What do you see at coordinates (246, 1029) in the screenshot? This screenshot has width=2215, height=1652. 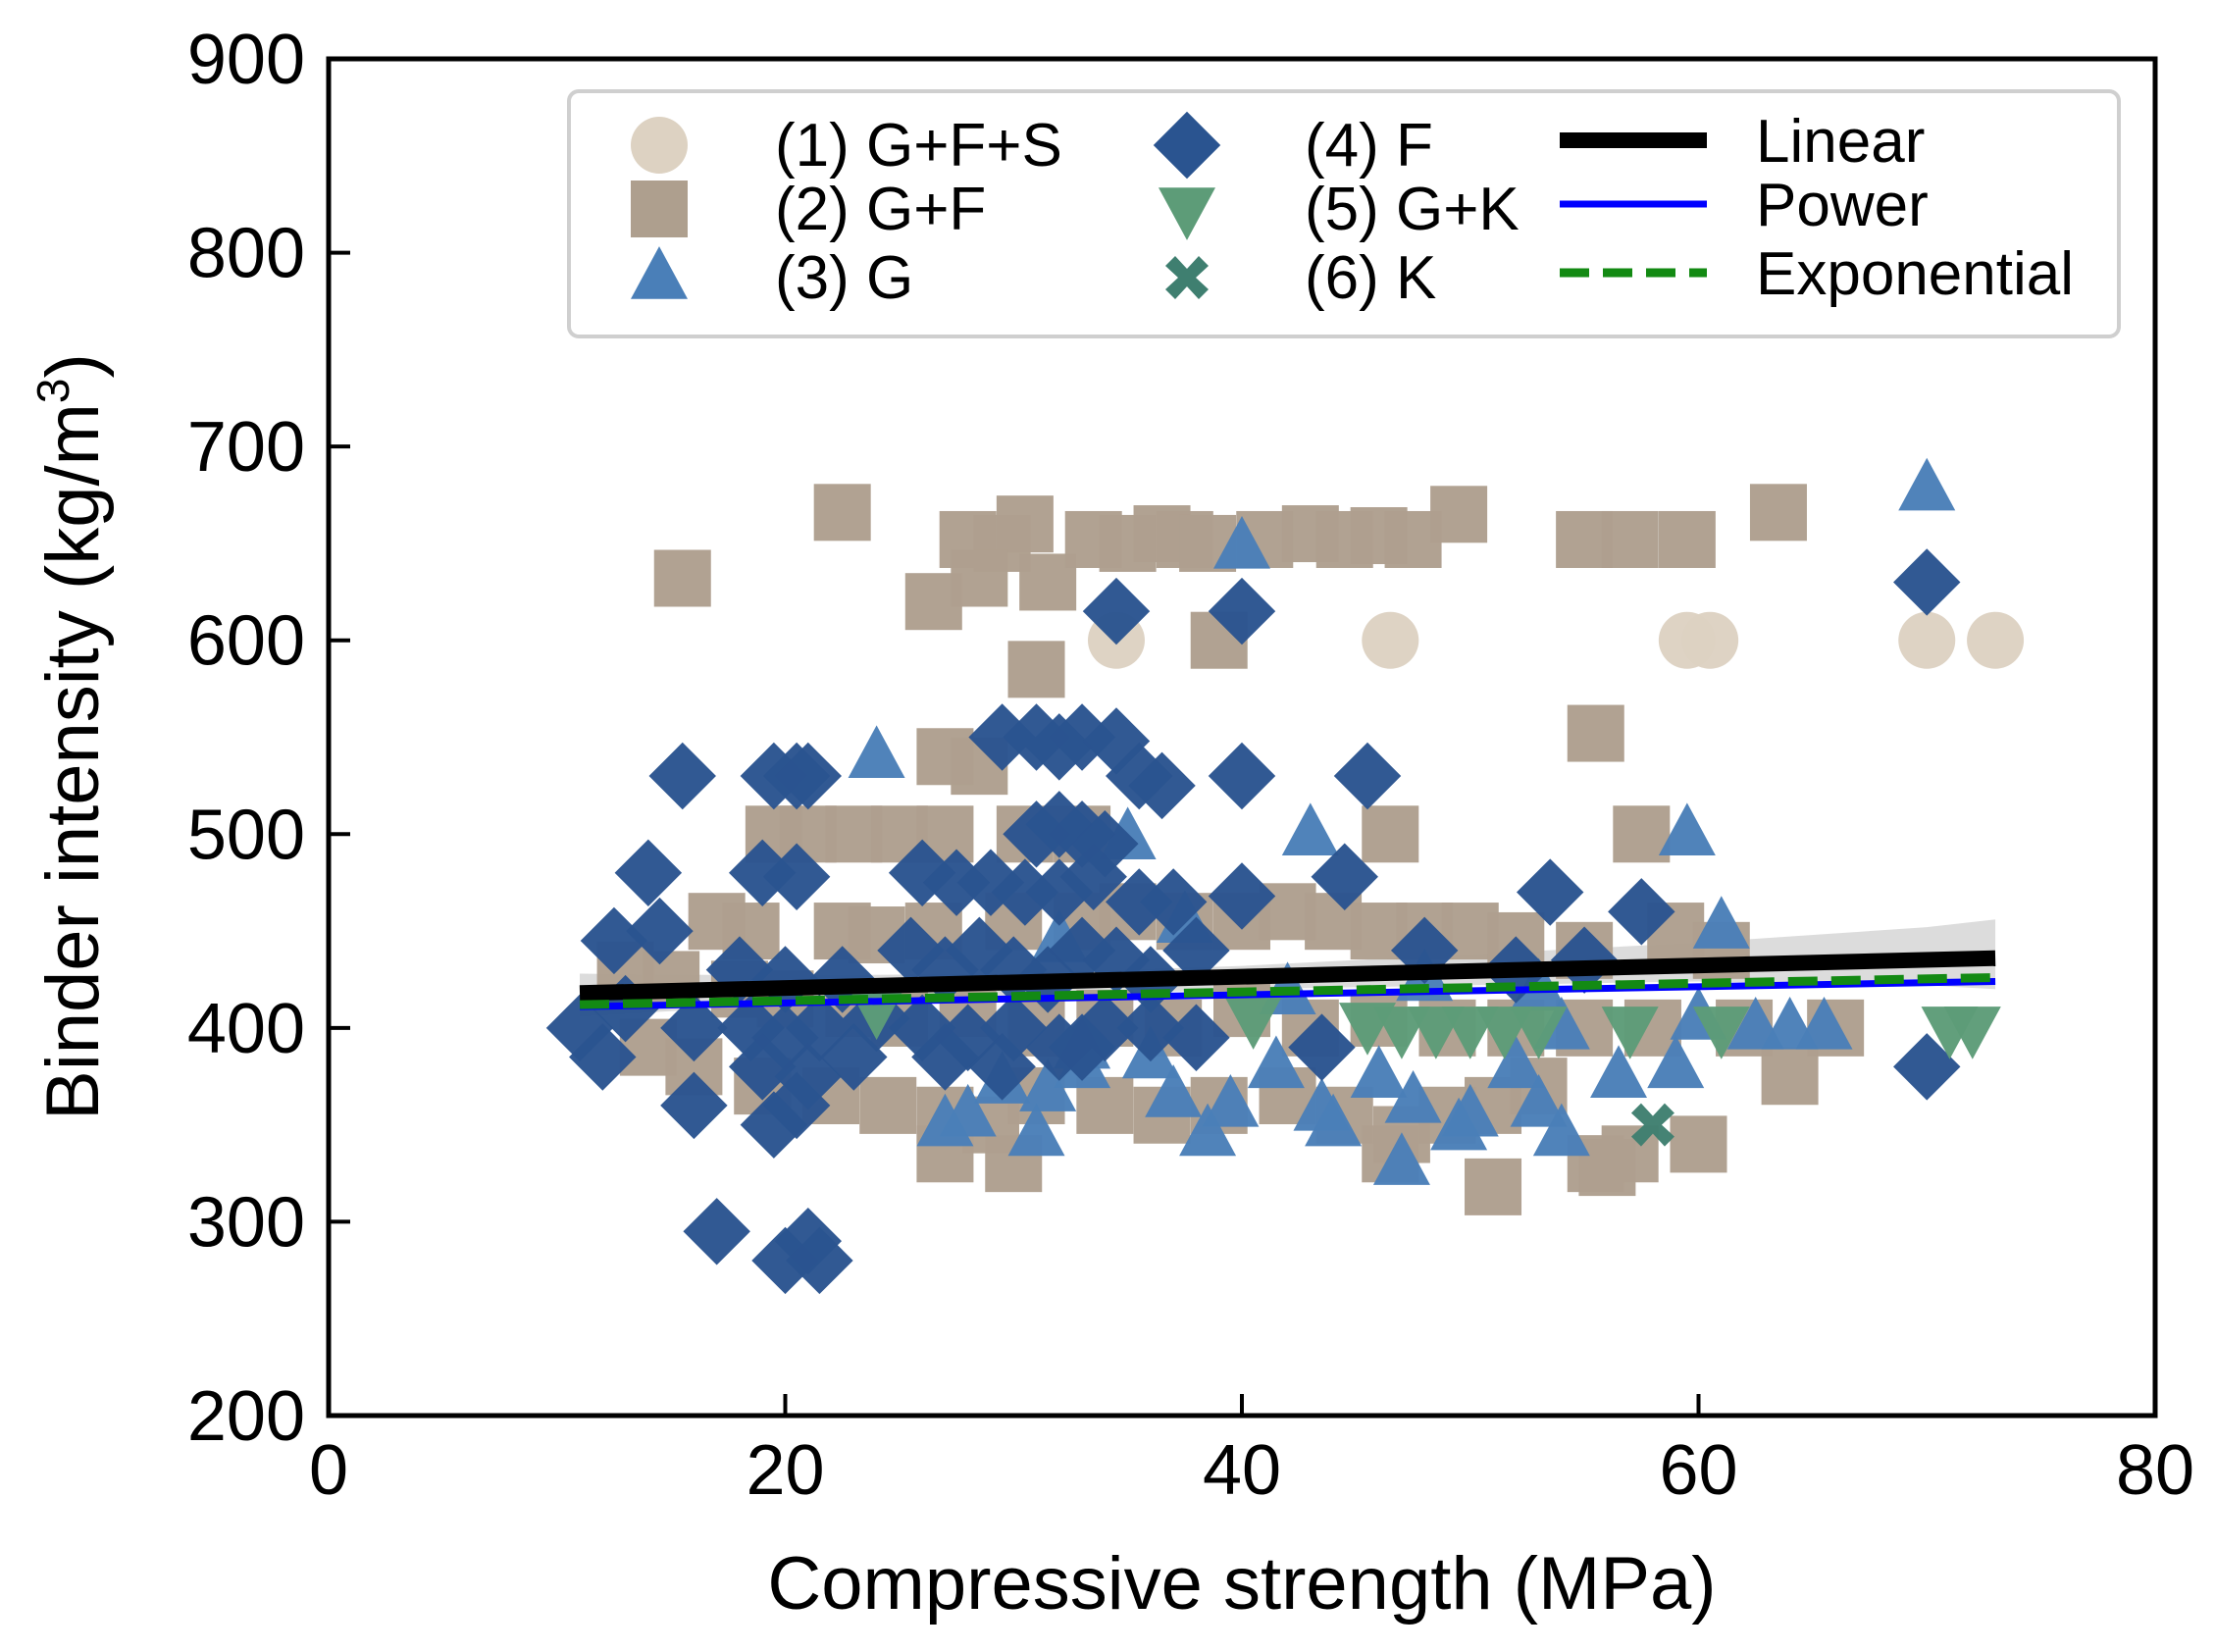 I see `y-tick-label: 400` at bounding box center [246, 1029].